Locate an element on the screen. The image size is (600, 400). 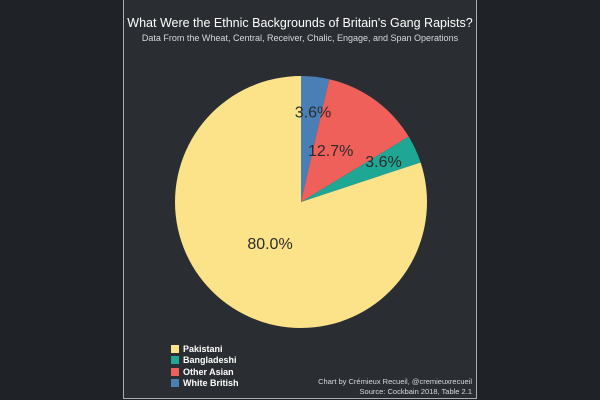
credit-source: Source: Cockbain 2018, Table 2.1 is located at coordinates (415, 391).